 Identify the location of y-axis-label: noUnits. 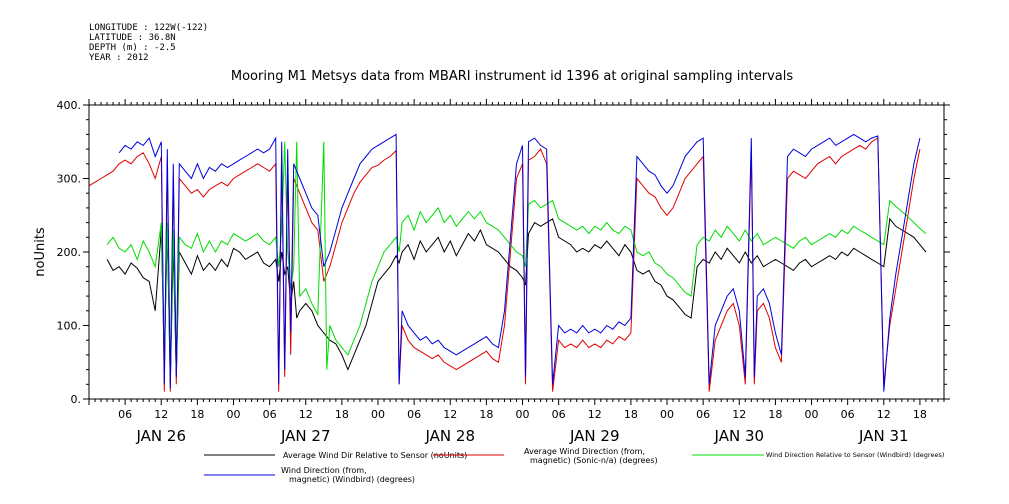
(40, 252).